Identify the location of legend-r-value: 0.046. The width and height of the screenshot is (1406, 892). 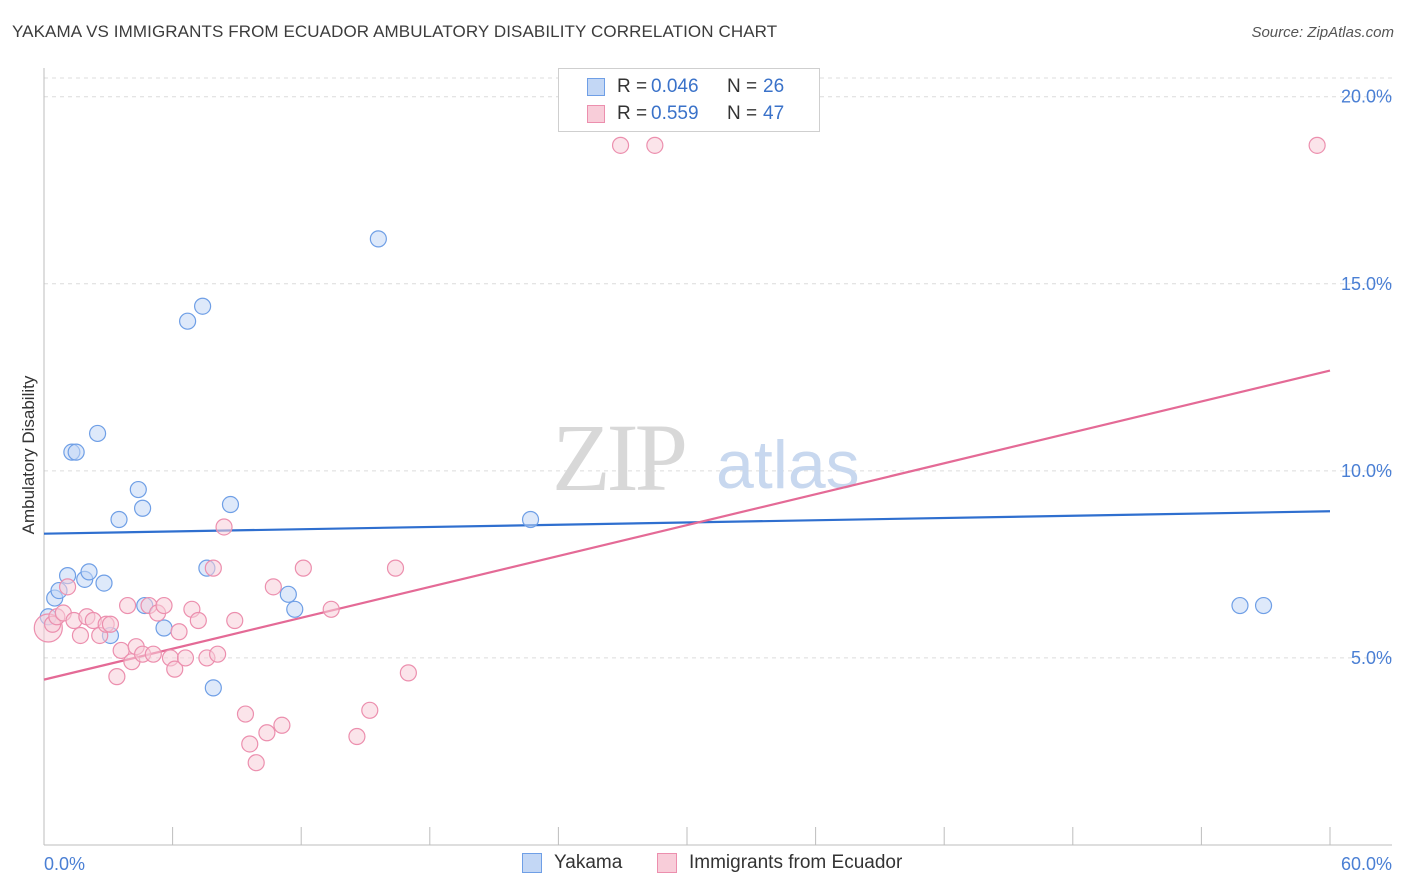
(675, 86).